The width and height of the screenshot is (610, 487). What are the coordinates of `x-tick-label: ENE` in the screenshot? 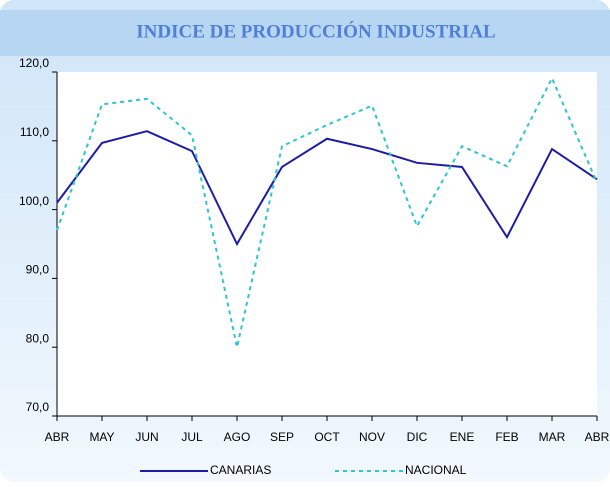 It's located at (462, 437).